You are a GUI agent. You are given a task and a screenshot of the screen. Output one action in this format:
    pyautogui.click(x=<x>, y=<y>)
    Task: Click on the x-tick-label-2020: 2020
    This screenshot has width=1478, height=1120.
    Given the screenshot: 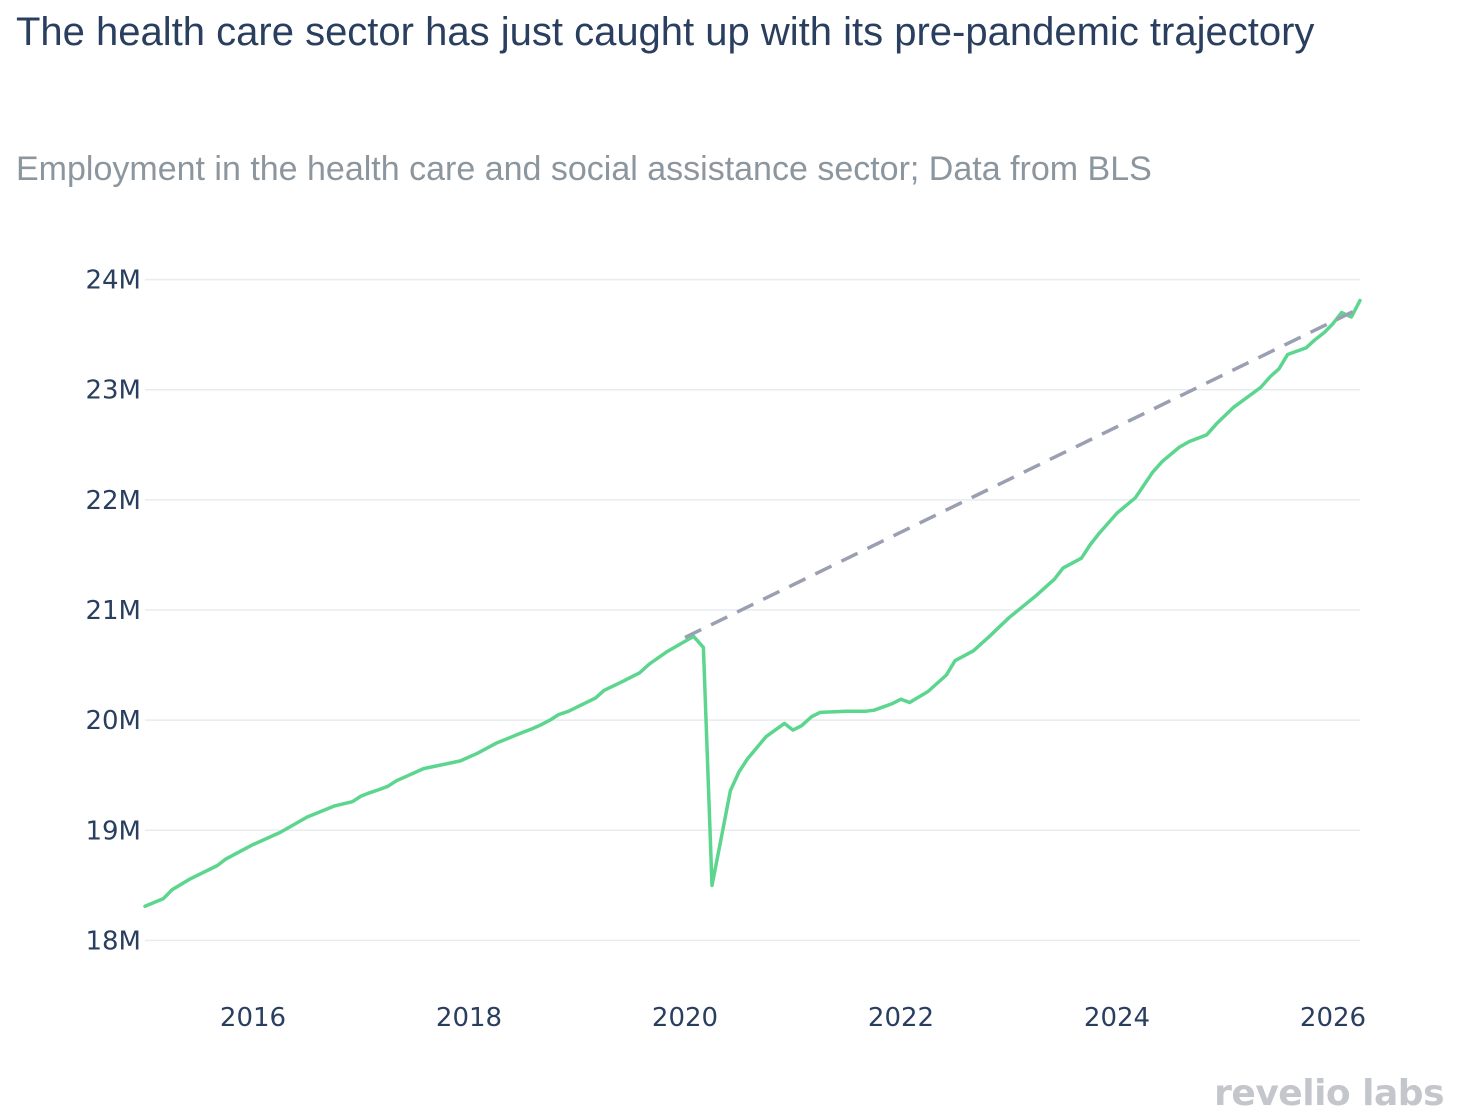 What is the action you would take?
    pyautogui.click(x=685, y=1018)
    